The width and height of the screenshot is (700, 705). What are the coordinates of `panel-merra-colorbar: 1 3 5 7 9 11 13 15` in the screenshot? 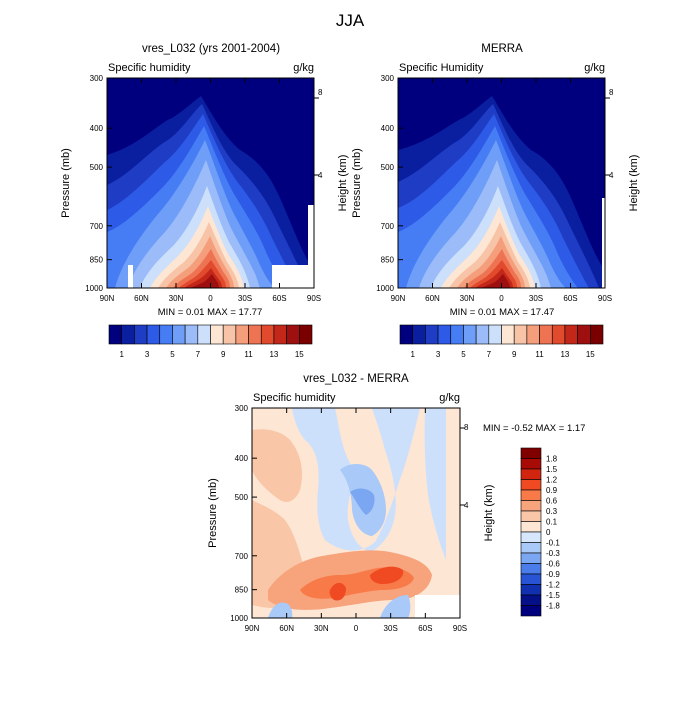 It's located at (501, 341).